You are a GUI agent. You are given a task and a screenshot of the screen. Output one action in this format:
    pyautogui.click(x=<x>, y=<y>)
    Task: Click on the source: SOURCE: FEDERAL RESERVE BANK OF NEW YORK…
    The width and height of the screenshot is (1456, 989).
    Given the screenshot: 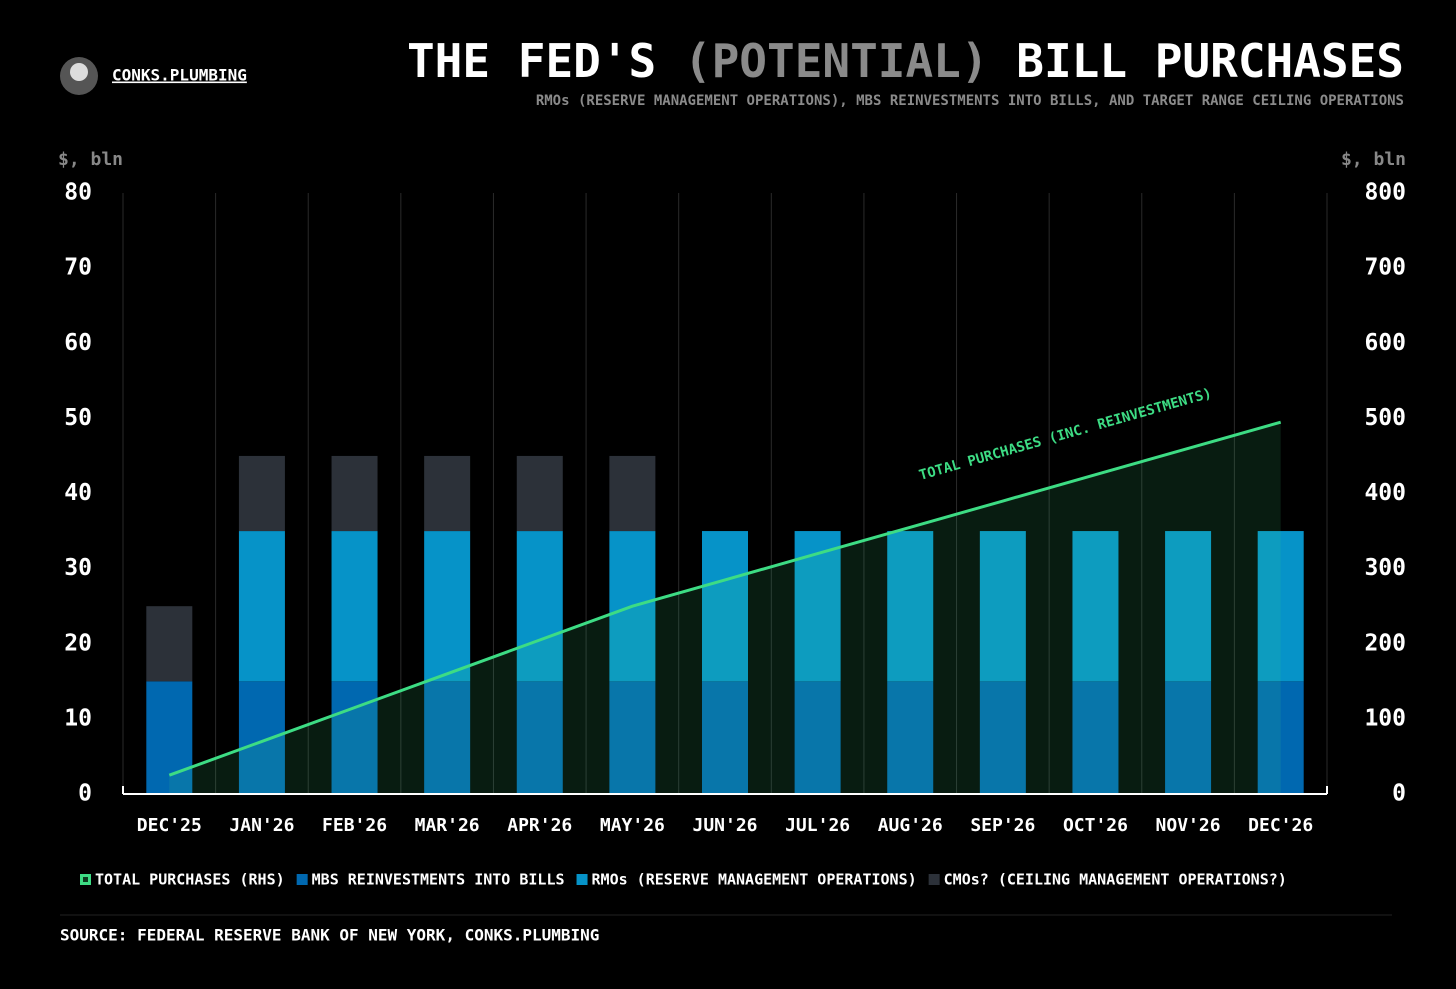 What is the action you would take?
    pyautogui.click(x=329, y=935)
    